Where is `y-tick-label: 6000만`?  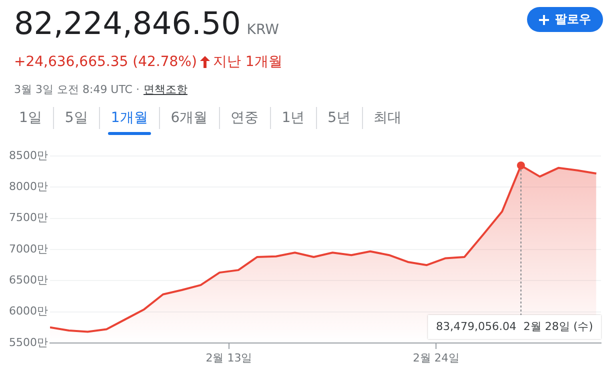 y-tick-label: 6000만 is located at coordinates (28, 311).